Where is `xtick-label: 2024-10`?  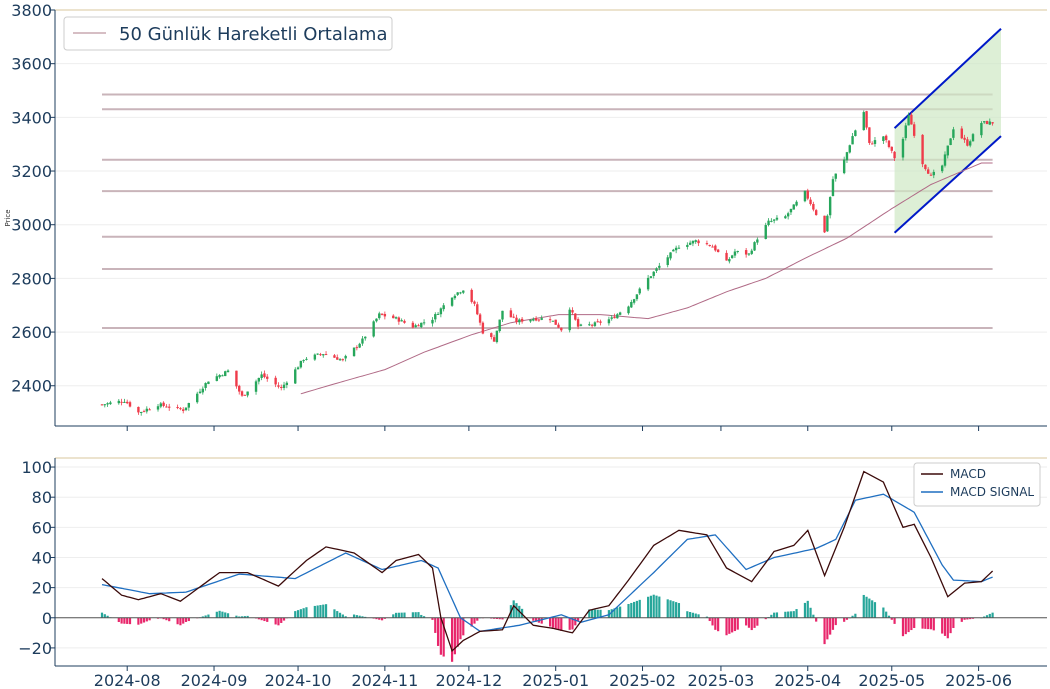 xtick-label: 2024-10 is located at coordinates (298, 680).